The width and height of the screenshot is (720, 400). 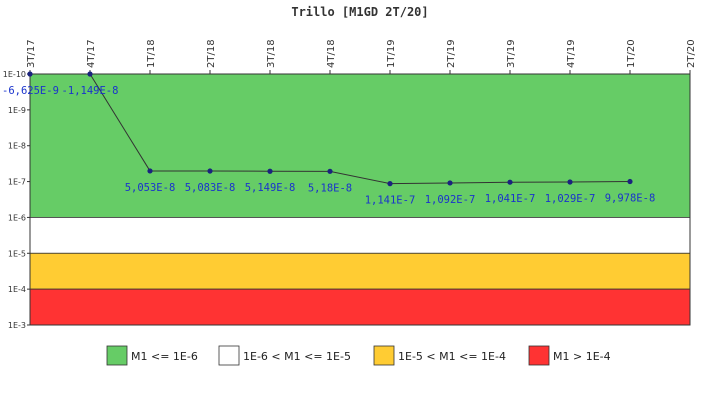 I want to click on y-tick-label: 1E-6, so click(x=17, y=217).